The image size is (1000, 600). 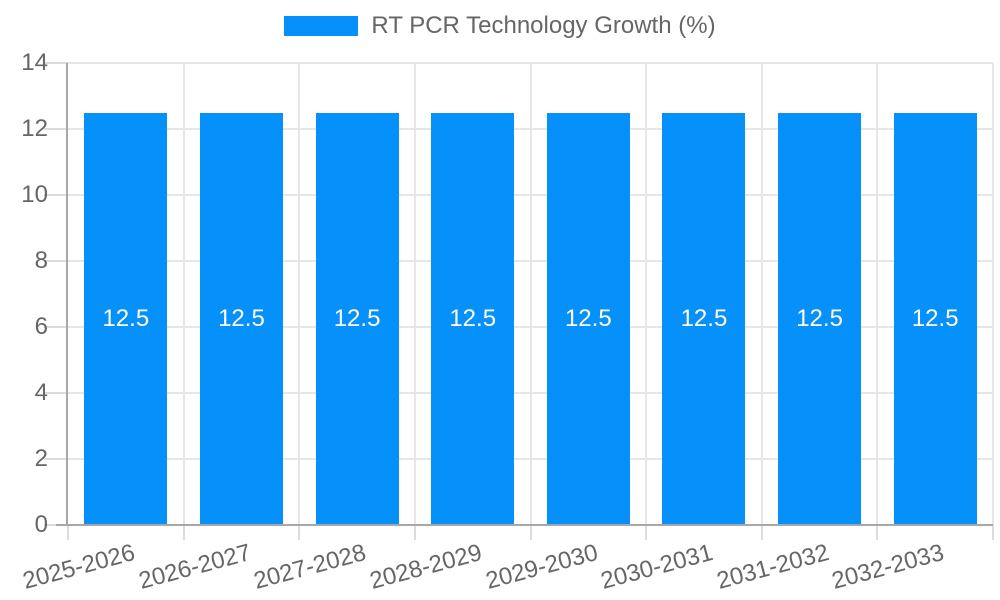 What do you see at coordinates (41, 458) in the screenshot?
I see `y-tick-label: 2` at bounding box center [41, 458].